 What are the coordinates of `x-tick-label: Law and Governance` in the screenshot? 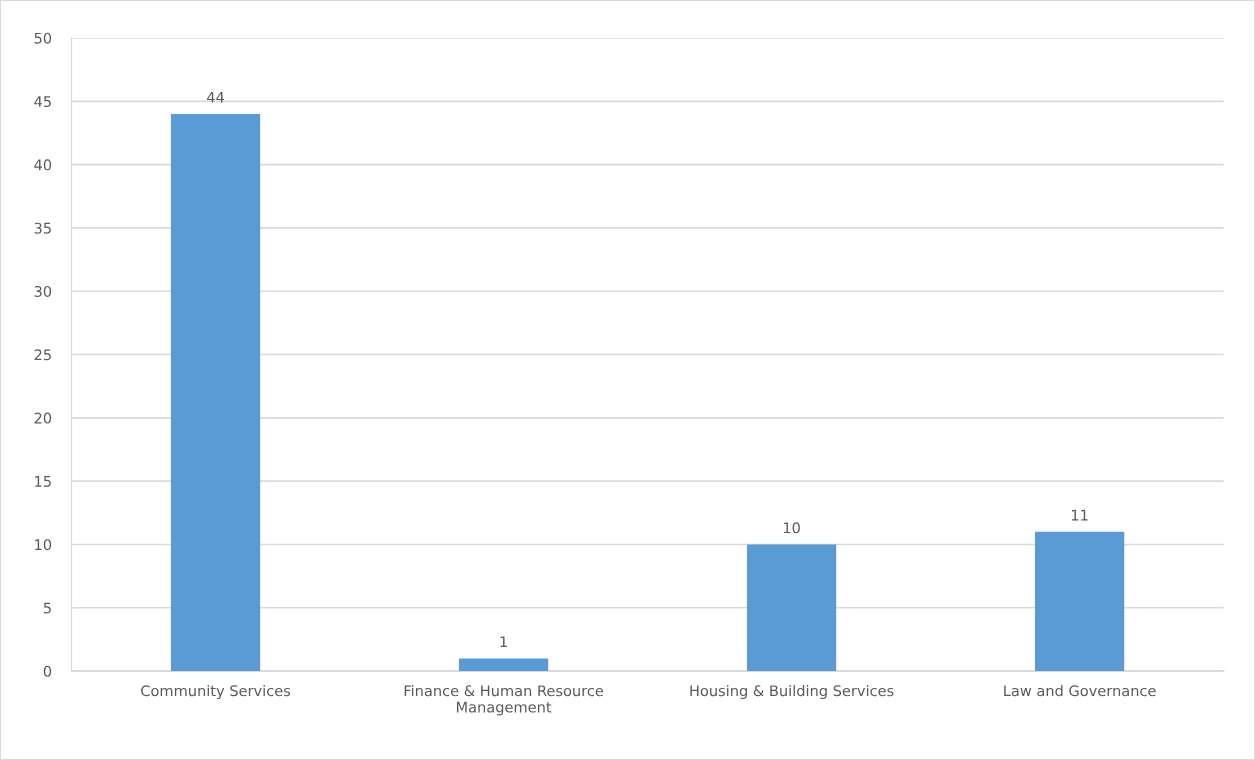 It's located at (1080, 690).